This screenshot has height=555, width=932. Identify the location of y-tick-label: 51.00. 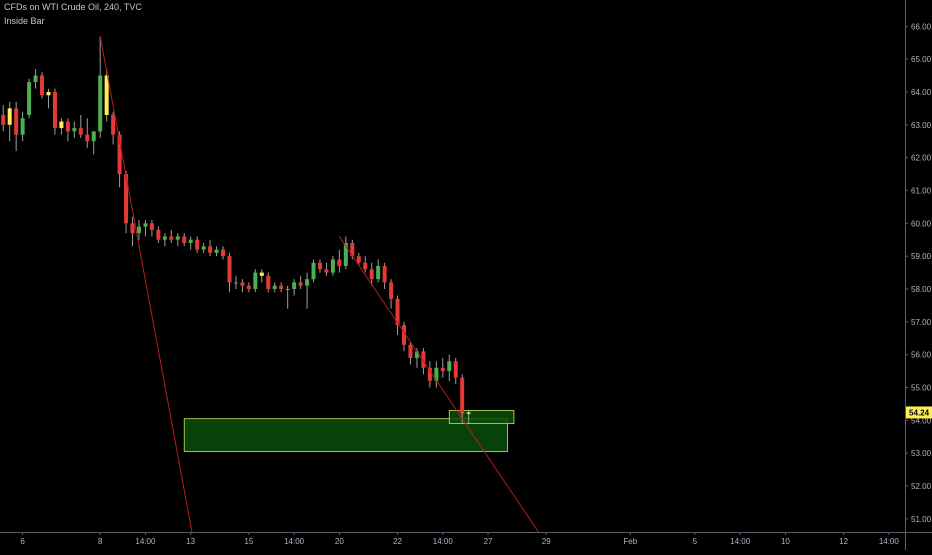
(921, 519).